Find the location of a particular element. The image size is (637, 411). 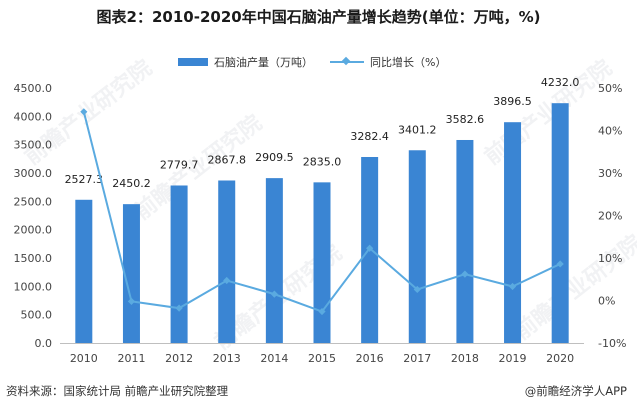

chart-title: 图表2：2010-2020年中国石脑油产量增长趋势(单位：万吨，%) is located at coordinates (318, 17).